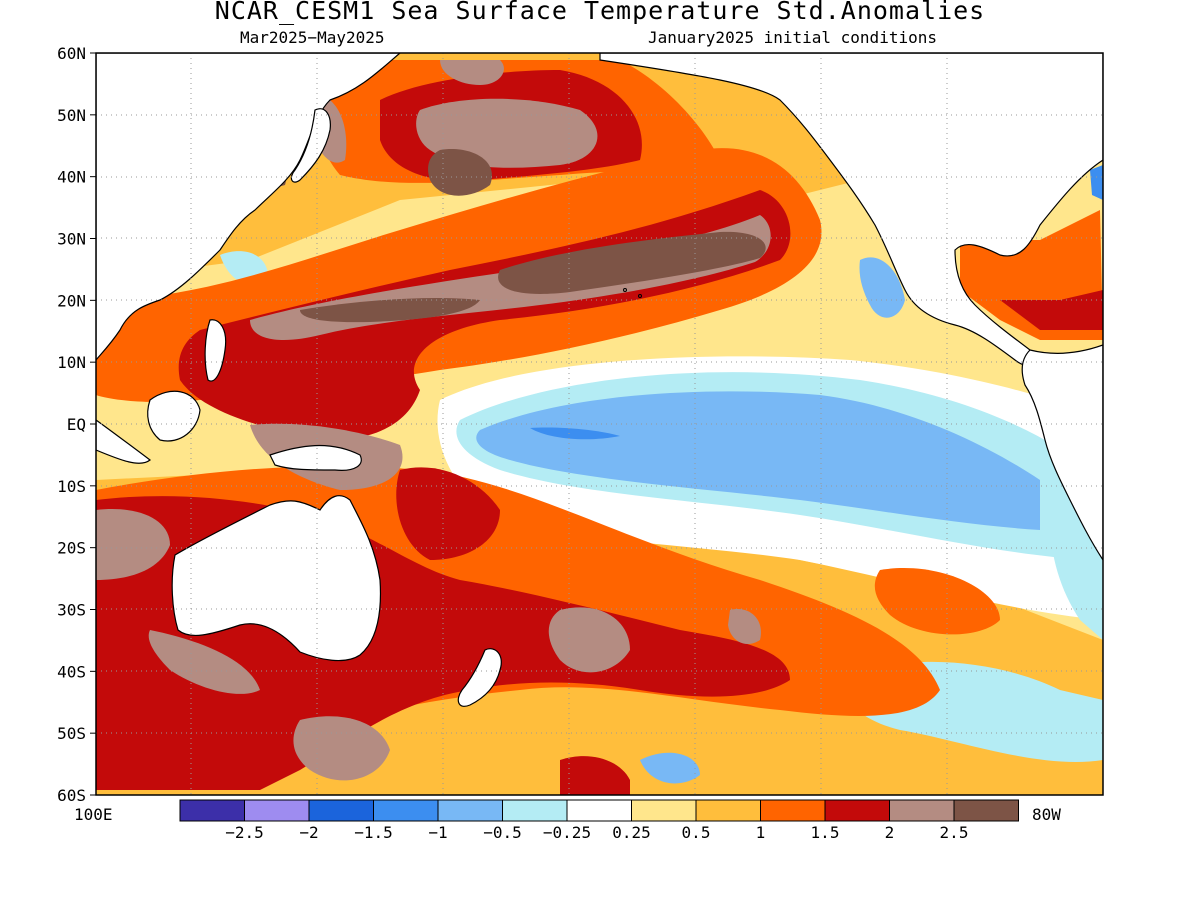  Describe the element at coordinates (71, 671) in the screenshot. I see `latitude-label: 40S` at that location.